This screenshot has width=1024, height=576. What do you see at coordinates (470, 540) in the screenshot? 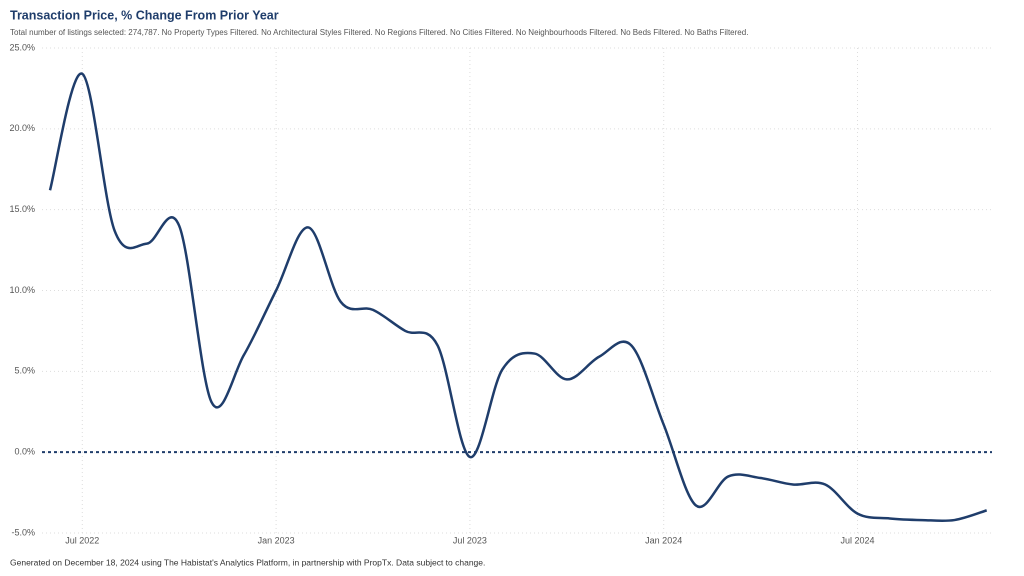
I see `x-tick-label: Jul 2023` at bounding box center [470, 540].